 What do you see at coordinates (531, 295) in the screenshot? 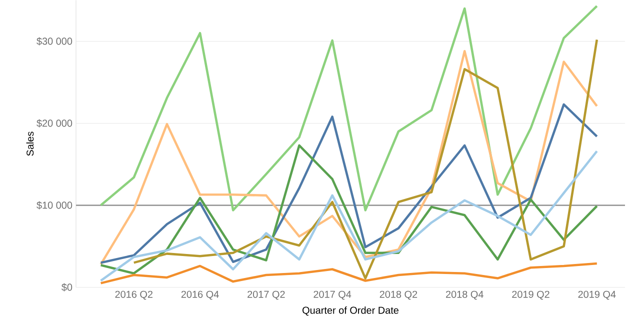
I see `x-tick-label: 2019 Q2` at bounding box center [531, 295].